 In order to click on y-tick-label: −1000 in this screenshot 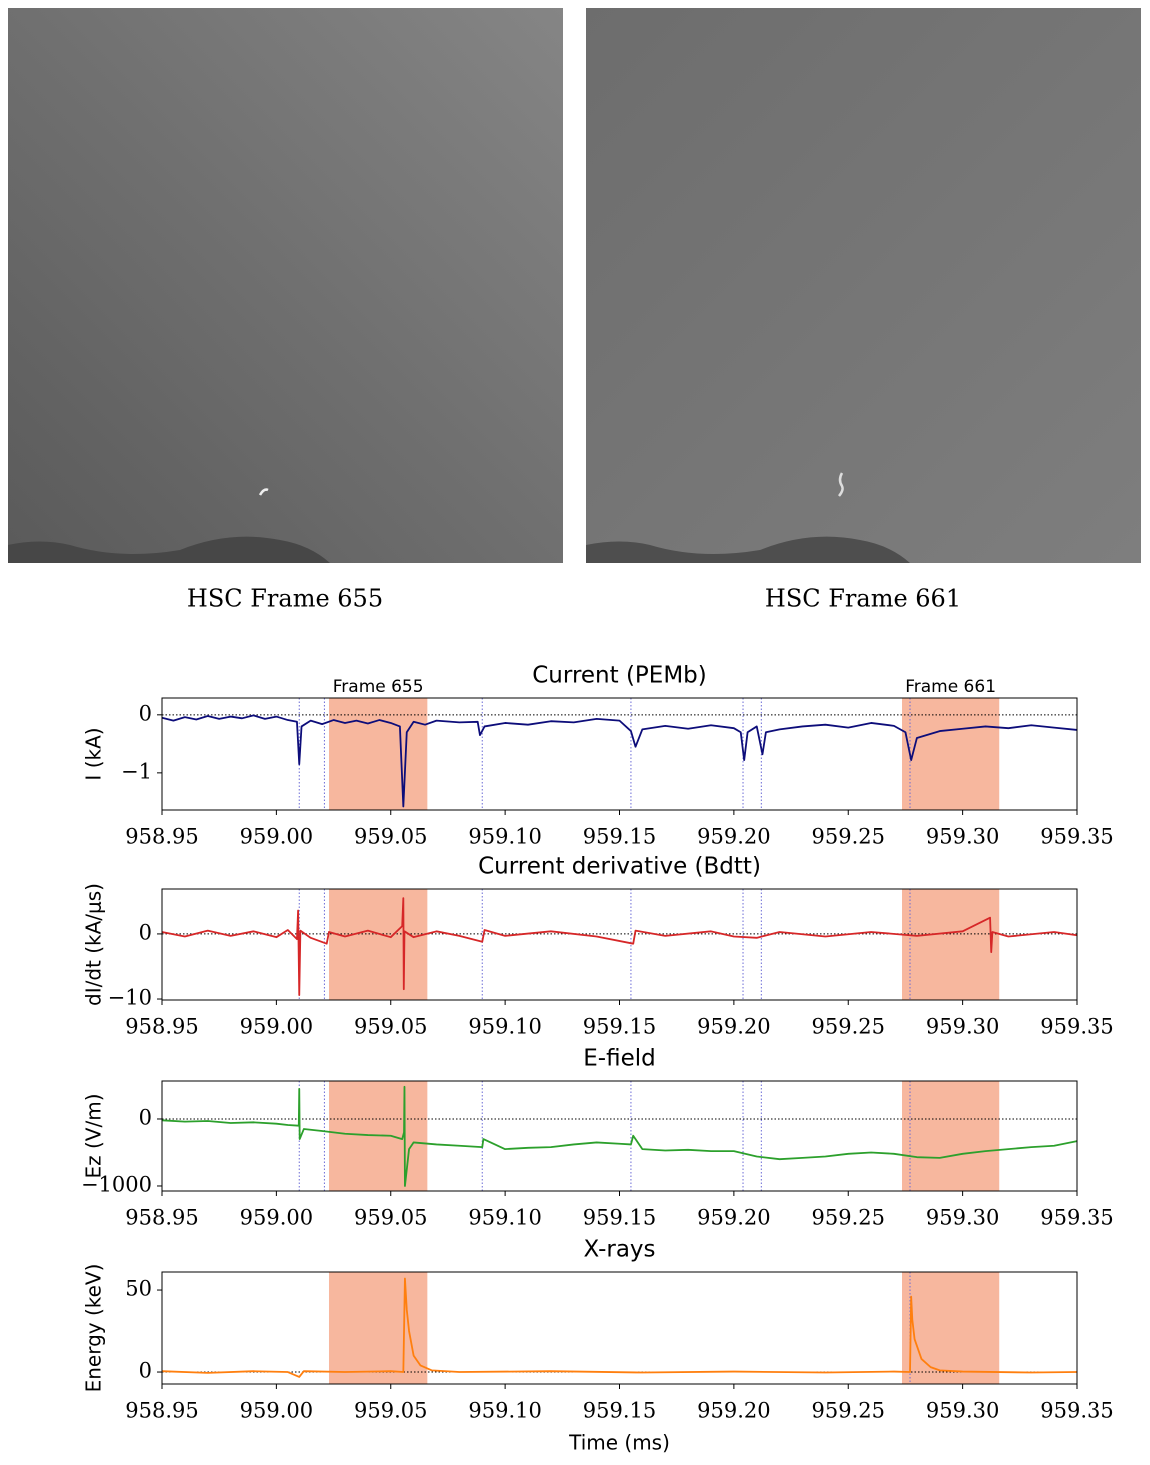, I will do `click(116, 1184)`.